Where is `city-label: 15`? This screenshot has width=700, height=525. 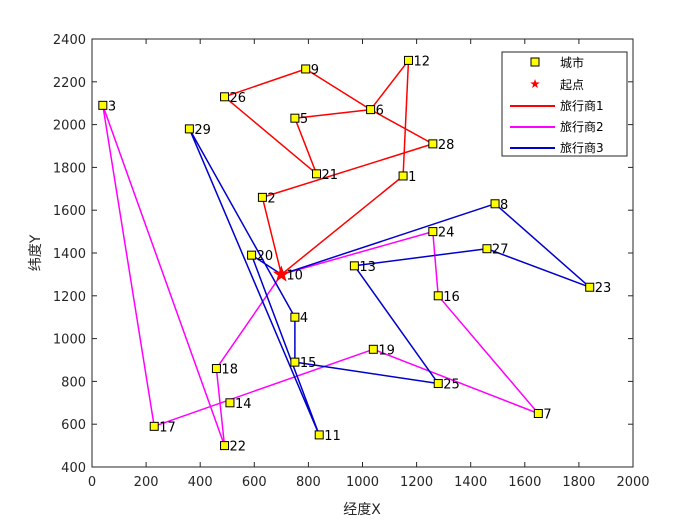 city-label: 15 is located at coordinates (308, 363).